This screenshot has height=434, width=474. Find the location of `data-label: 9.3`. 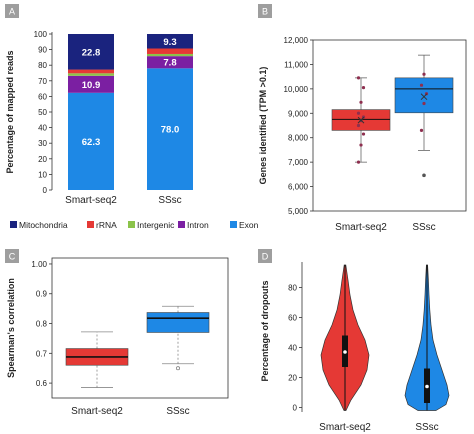

data-label: 9.3 is located at coordinates (169, 42).